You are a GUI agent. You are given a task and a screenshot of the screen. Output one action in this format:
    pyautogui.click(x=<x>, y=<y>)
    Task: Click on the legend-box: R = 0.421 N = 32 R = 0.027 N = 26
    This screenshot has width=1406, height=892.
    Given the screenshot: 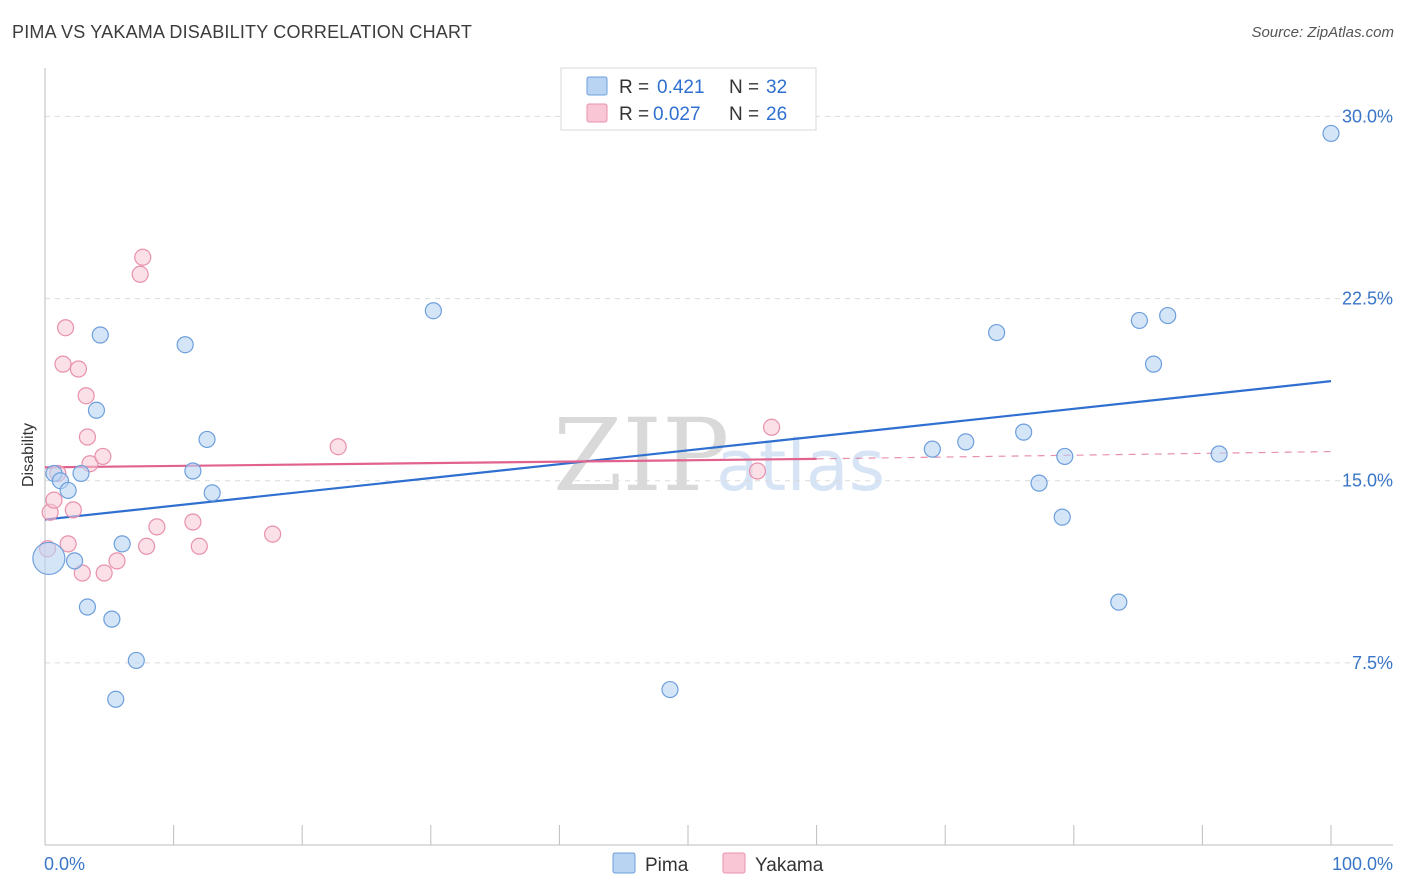 What is the action you would take?
    pyautogui.click(x=688, y=99)
    